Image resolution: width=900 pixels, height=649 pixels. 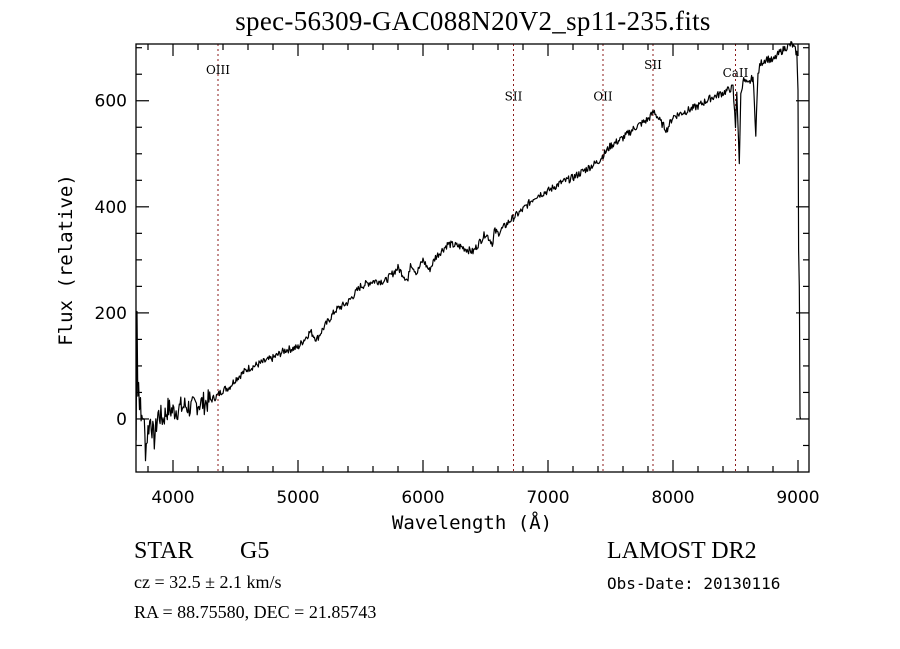 I want to click on x-tick-label: 8000, so click(x=672, y=498).